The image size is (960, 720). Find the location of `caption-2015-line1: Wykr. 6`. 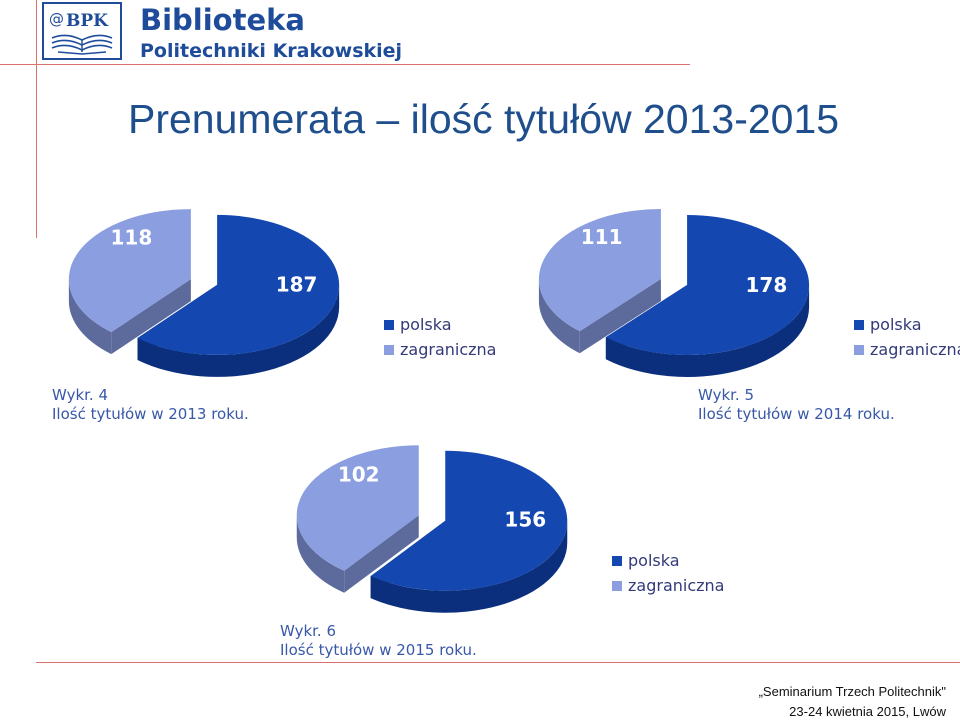

caption-2015-line1: Wykr. 6 is located at coordinates (308, 631).